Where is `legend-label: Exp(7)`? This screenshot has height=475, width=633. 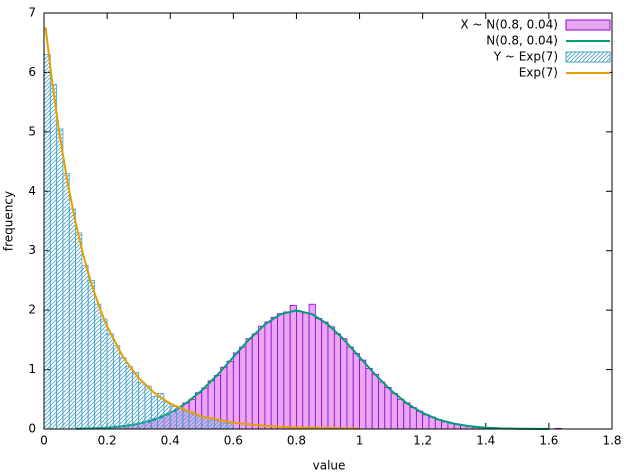 legend-label: Exp(7) is located at coordinates (538, 73).